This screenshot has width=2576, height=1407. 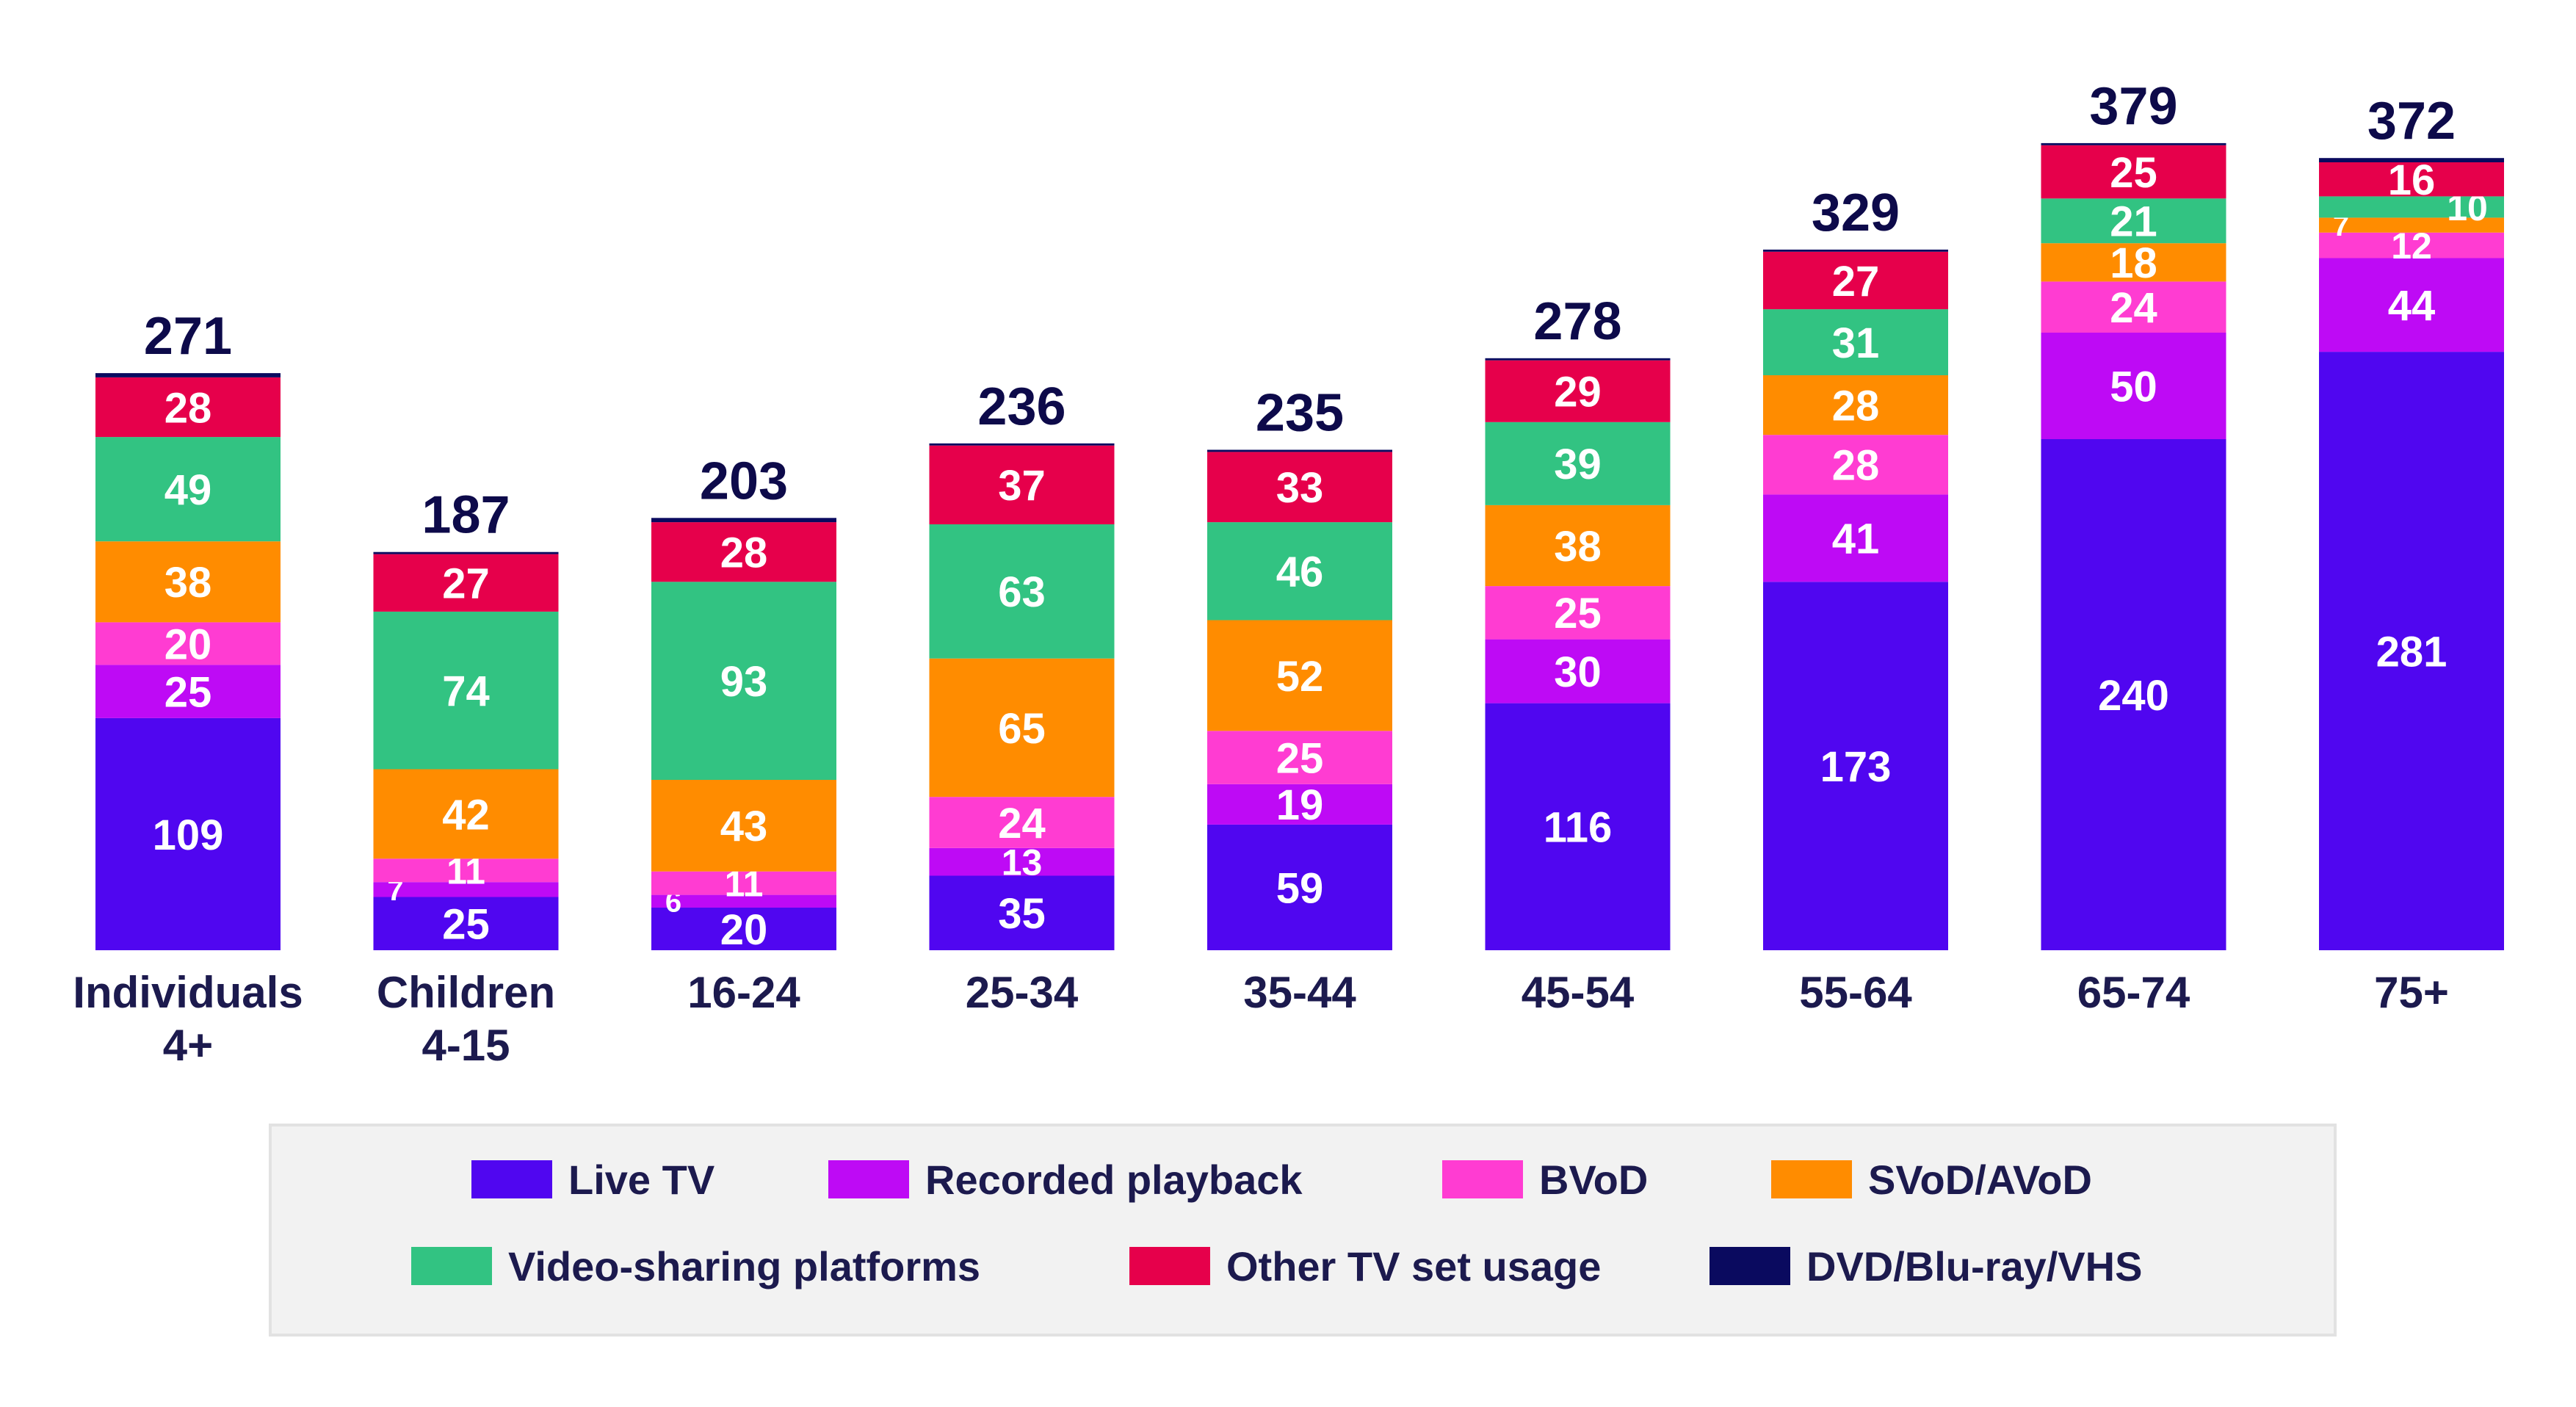 I want to click on bar-65-74-video-sharing-platforms, so click(x=2133, y=221).